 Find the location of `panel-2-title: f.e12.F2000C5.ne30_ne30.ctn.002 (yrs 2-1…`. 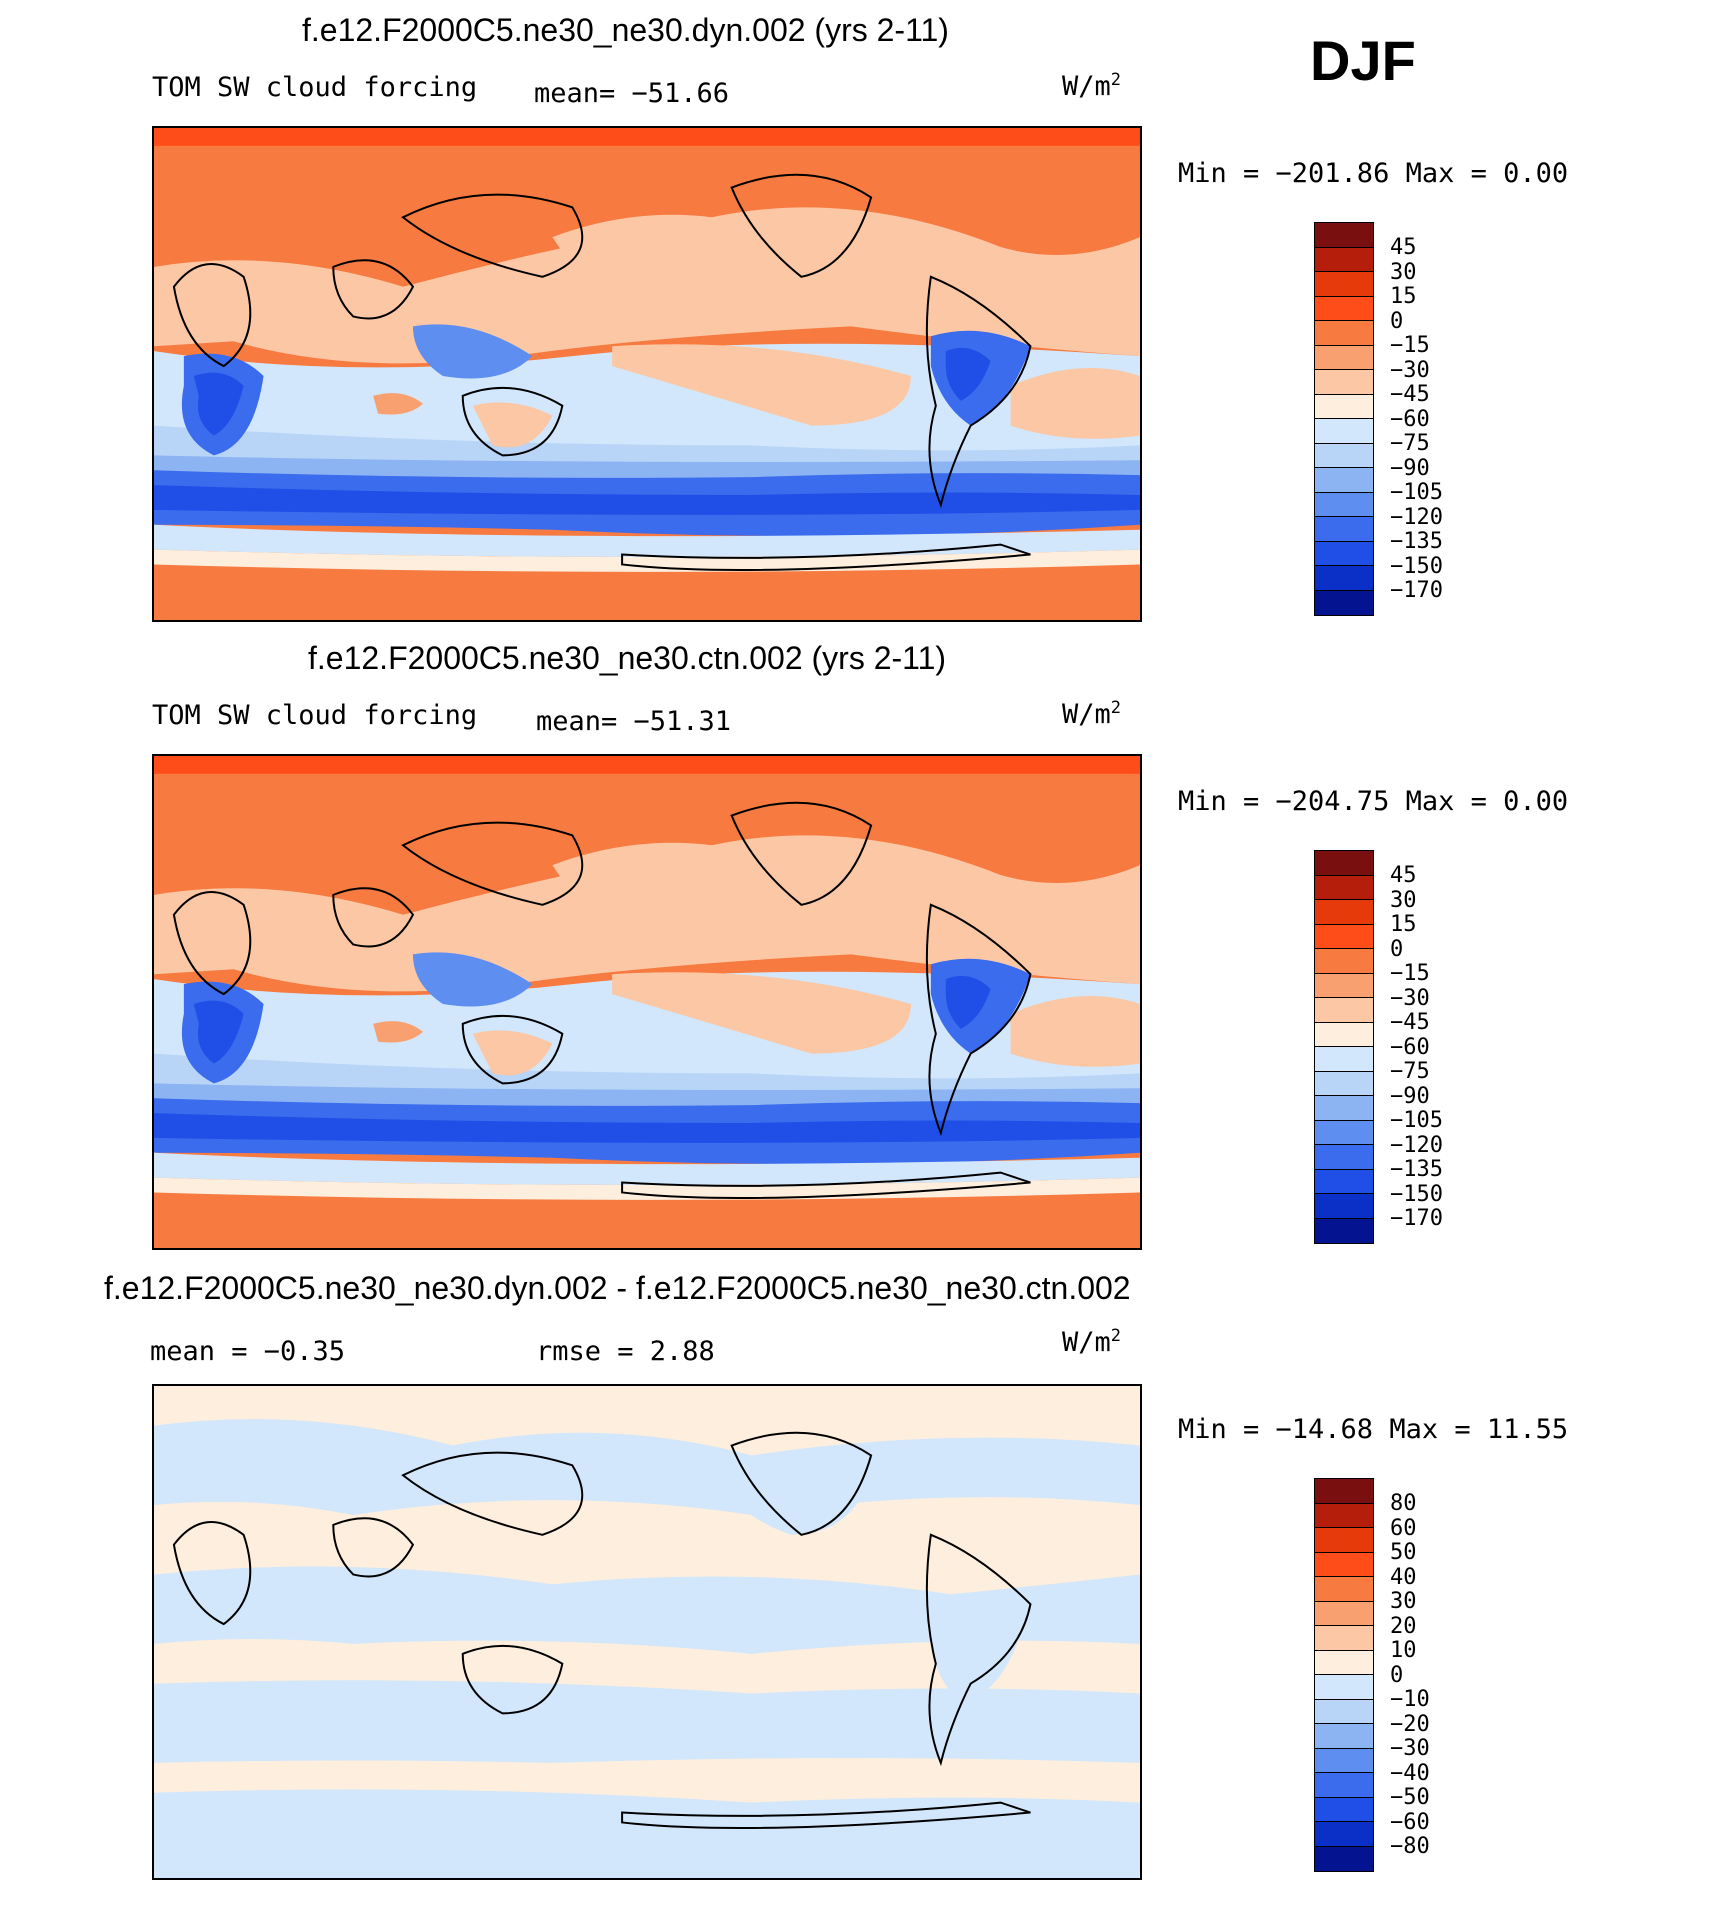

panel-2-title: f.e12.F2000C5.ne30_ne30.ctn.002 (yrs 2-1… is located at coordinates (627, 658).